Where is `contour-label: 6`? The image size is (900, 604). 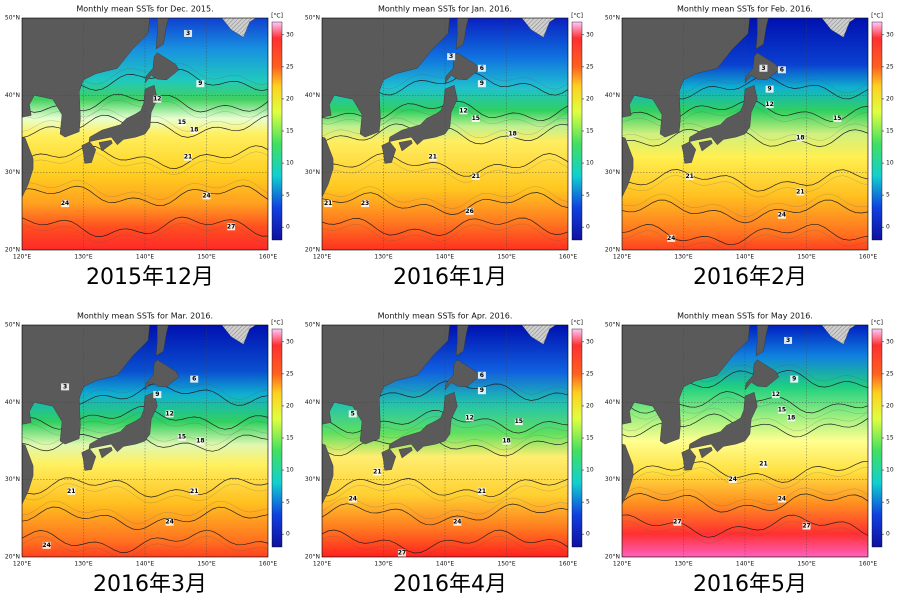 contour-label: 6 is located at coordinates (194, 379).